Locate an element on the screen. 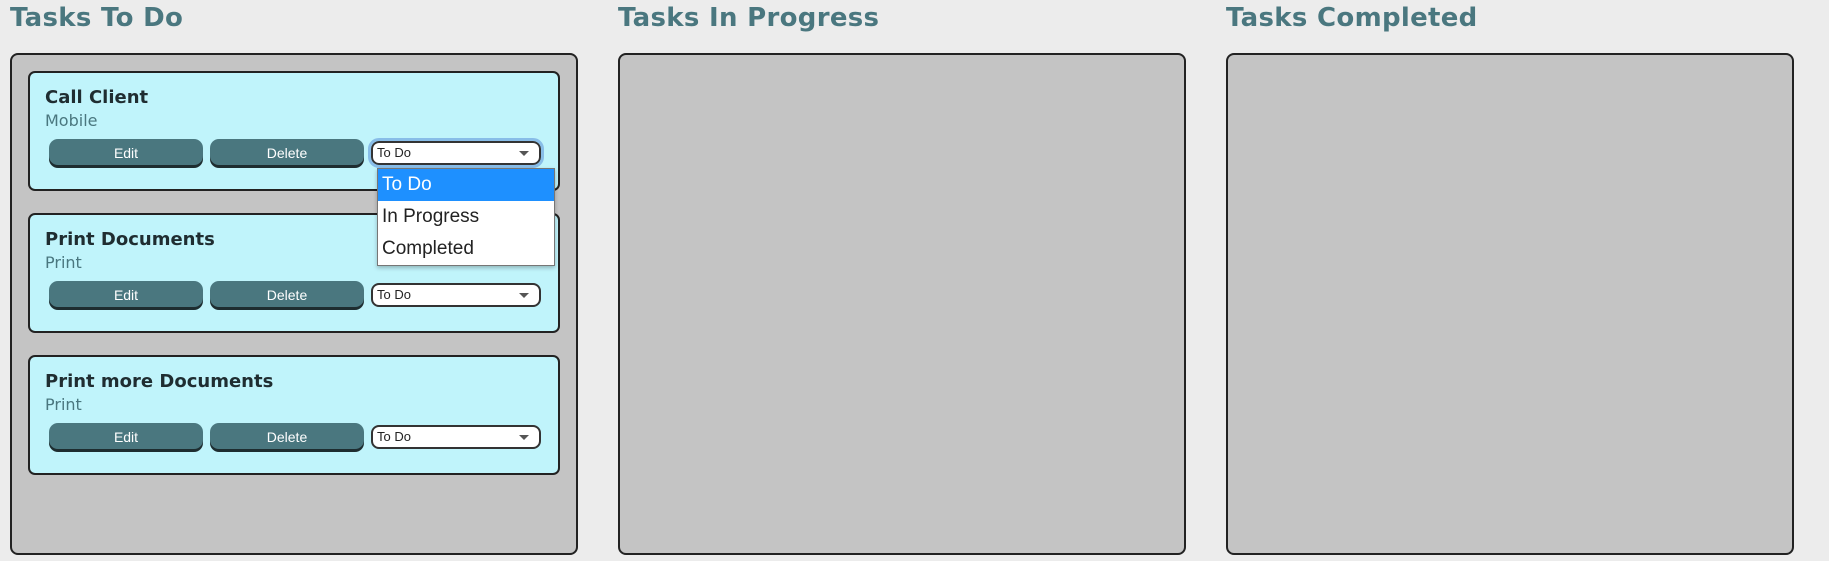  column-title-completed: Tasks Completed is located at coordinates (1352, 18).